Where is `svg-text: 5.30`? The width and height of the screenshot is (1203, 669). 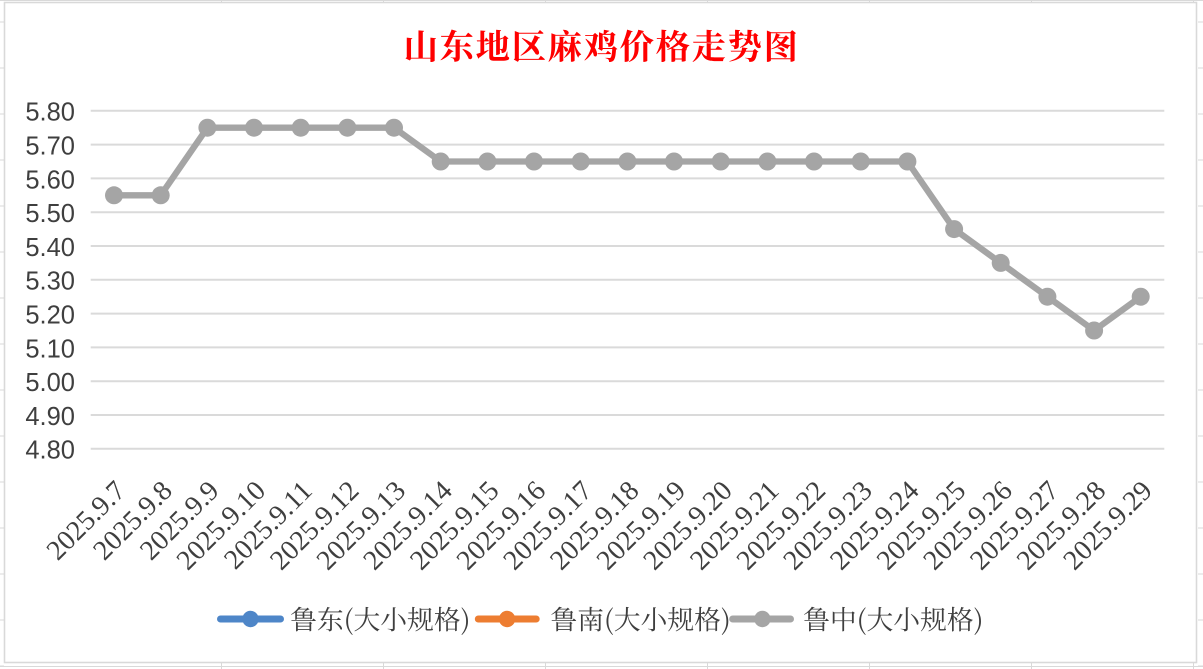
svg-text: 5.30 is located at coordinates (50, 282).